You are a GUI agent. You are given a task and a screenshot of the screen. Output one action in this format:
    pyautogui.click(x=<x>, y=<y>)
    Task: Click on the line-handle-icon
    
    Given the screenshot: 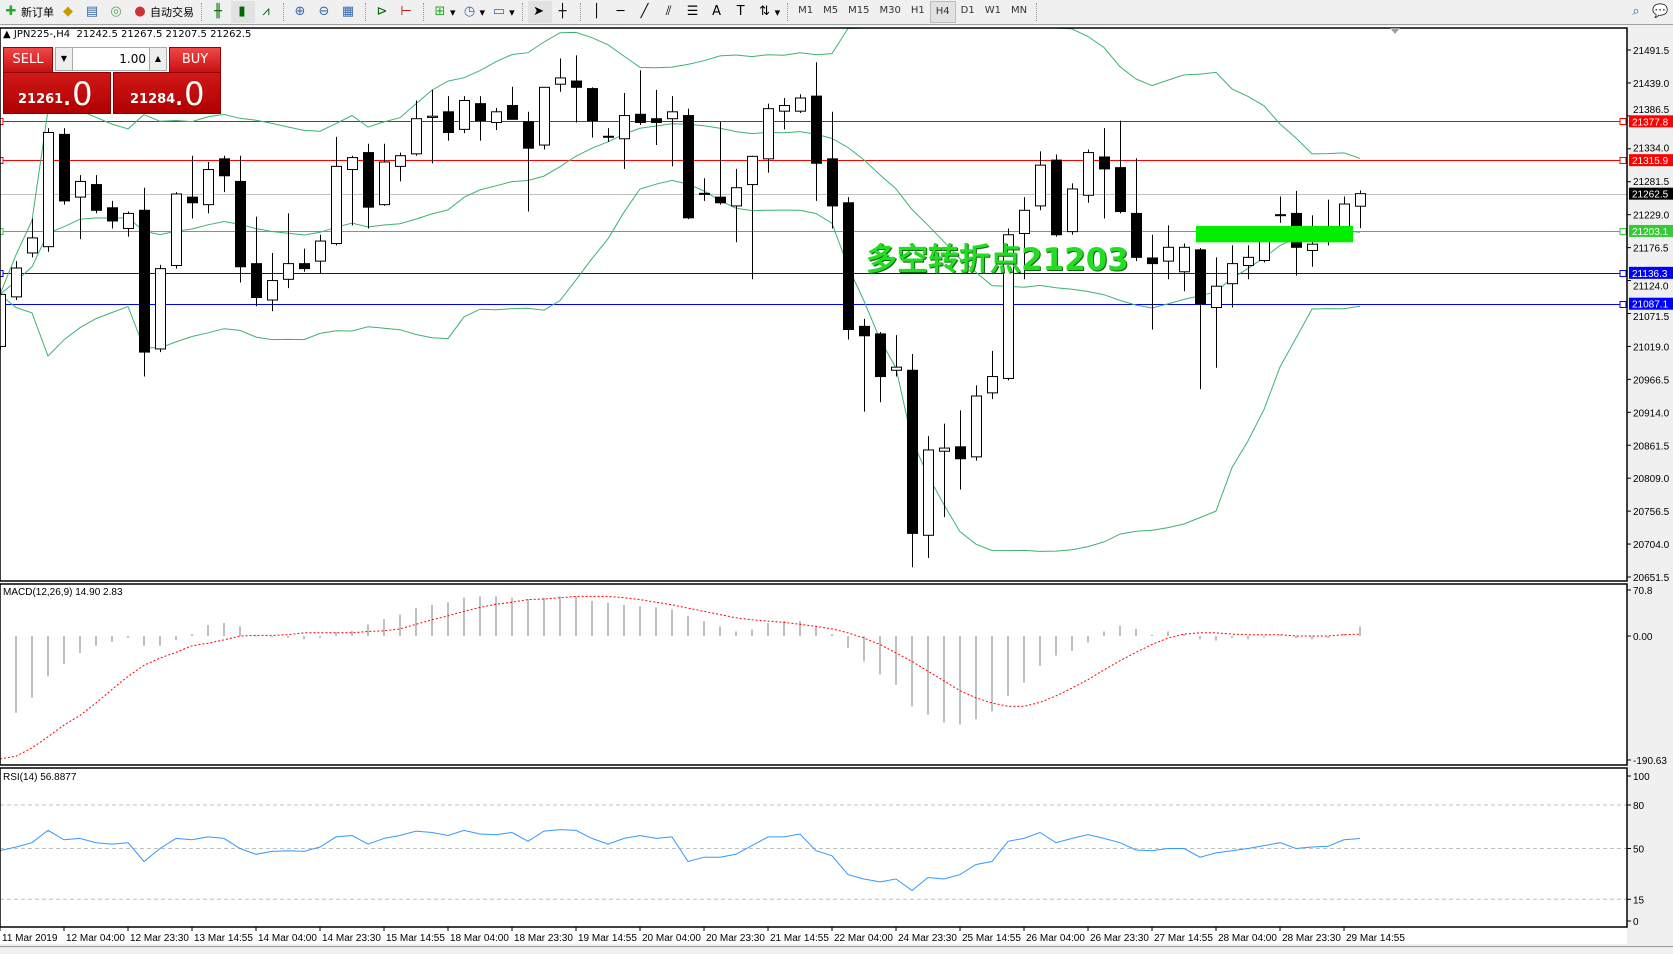 What is the action you would take?
    pyautogui.click(x=2, y=121)
    